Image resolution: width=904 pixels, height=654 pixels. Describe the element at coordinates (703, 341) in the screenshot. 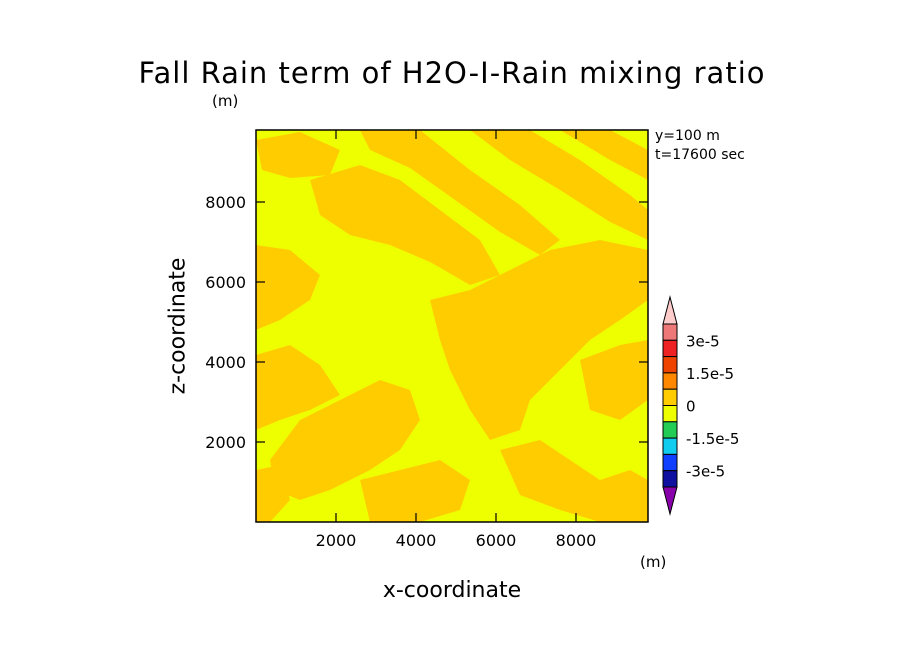

I see `colorbar-label: 3e-5` at that location.